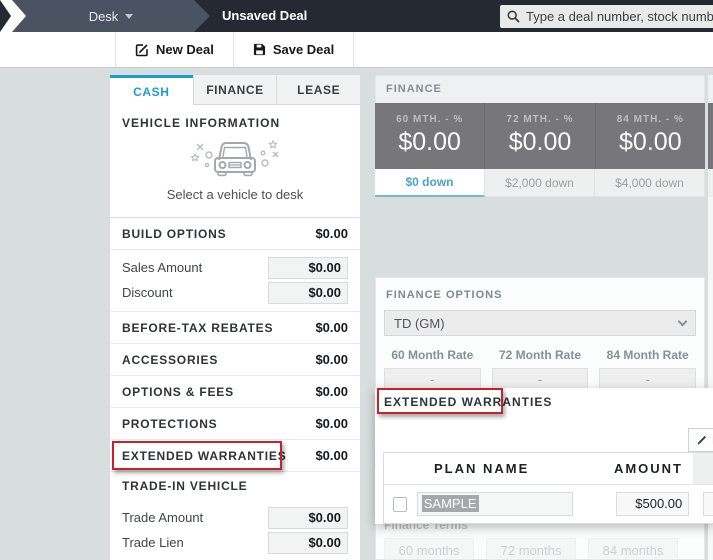 This screenshot has width=713, height=560. Describe the element at coordinates (531, 549) in the screenshot. I see `term-72-months-button: 72 months` at that location.